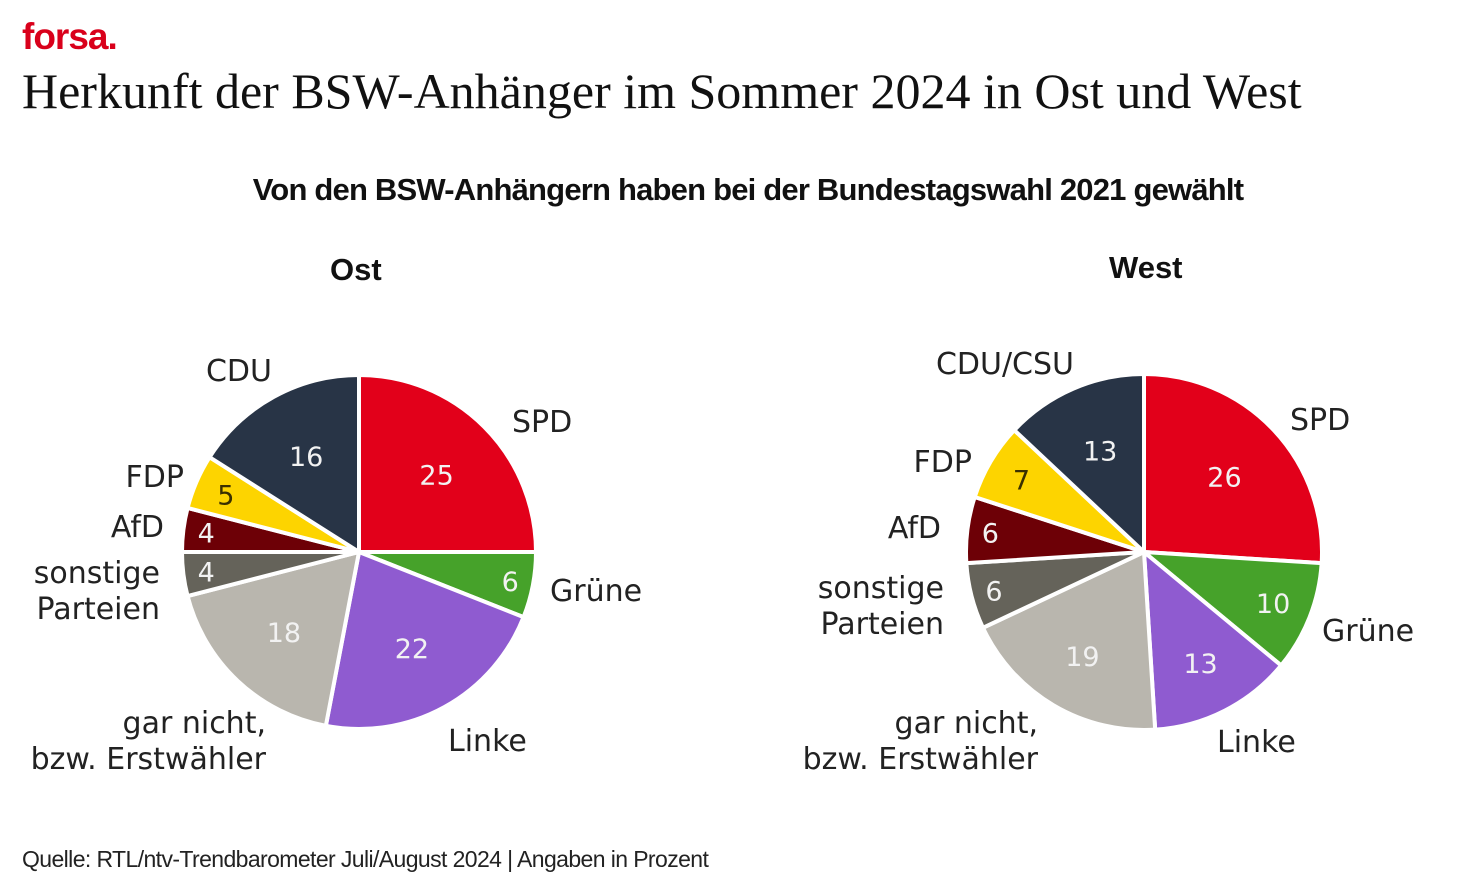 This screenshot has height=896, width=1480. What do you see at coordinates (1079, 463) in the screenshot?
I see `pie-slice-west-cdu-csu` at bounding box center [1079, 463].